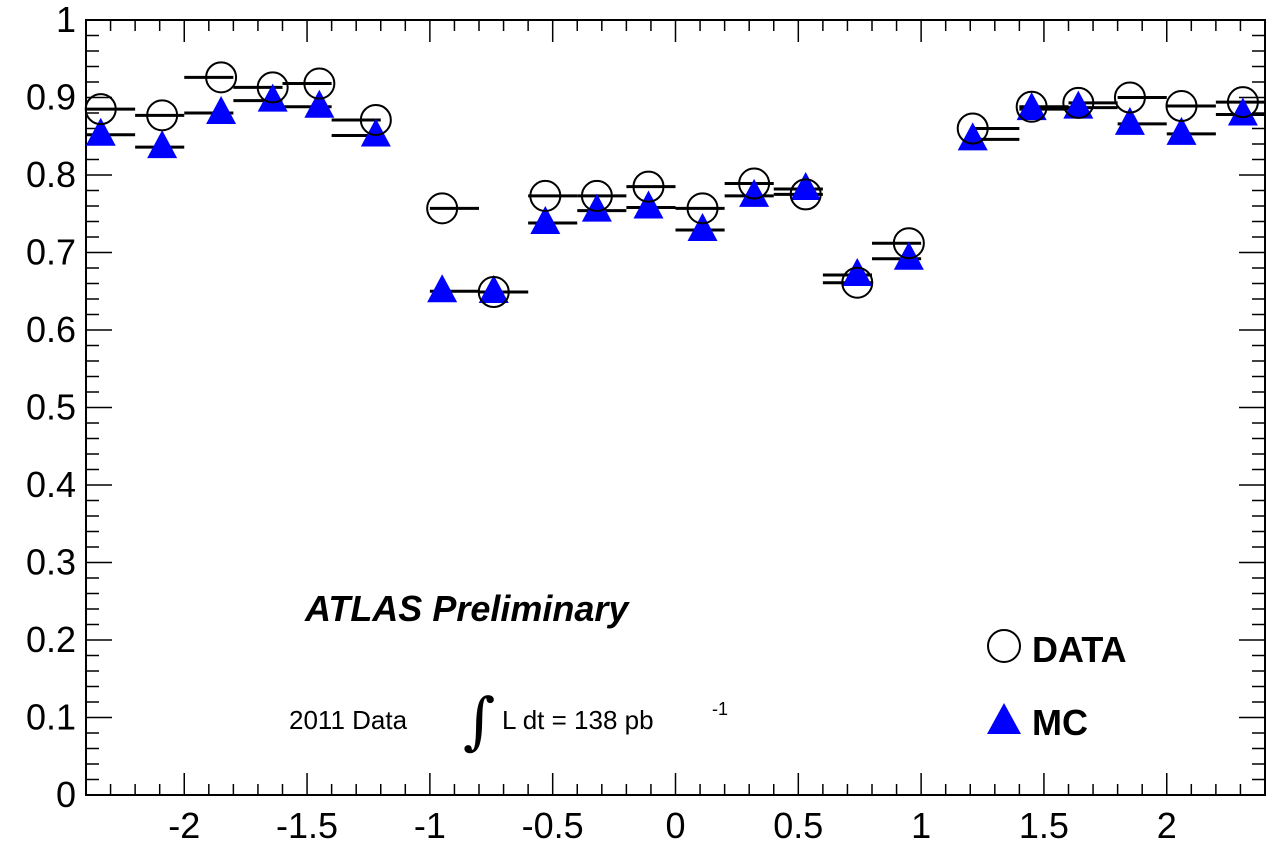 The image size is (1277, 844). What do you see at coordinates (1044, 824) in the screenshot?
I see `x-tick-label: 1.5` at bounding box center [1044, 824].